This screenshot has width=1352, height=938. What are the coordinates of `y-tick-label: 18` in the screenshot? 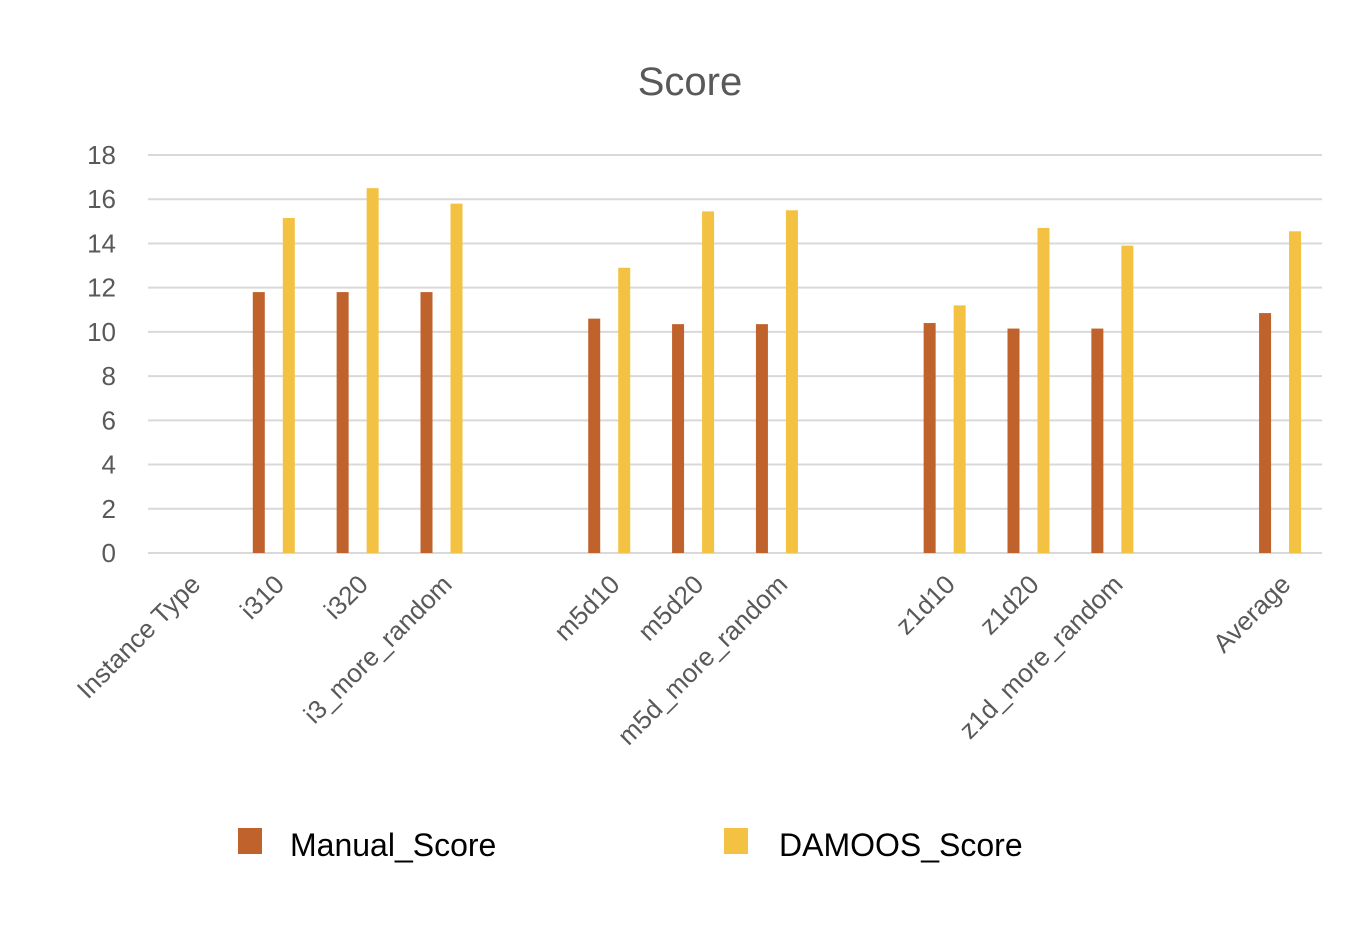 It's located at (101, 155).